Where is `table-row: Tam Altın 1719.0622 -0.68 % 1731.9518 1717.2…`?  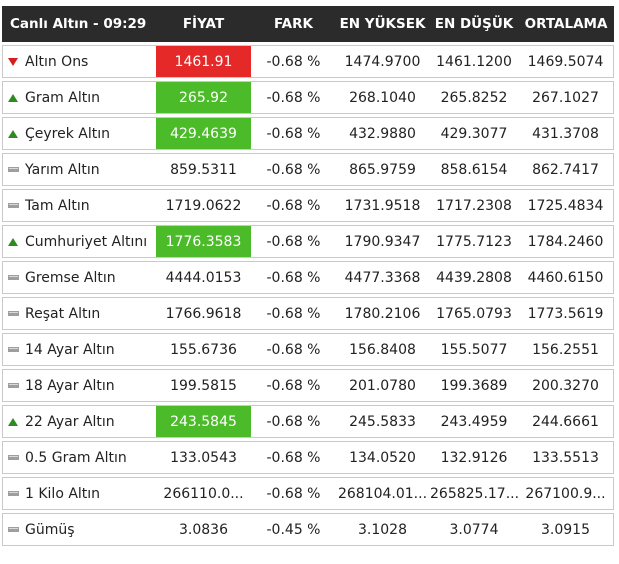
table-row: Tam Altın 1719.0622 -0.68 % 1731.9518 1717.2… is located at coordinates (308, 205).